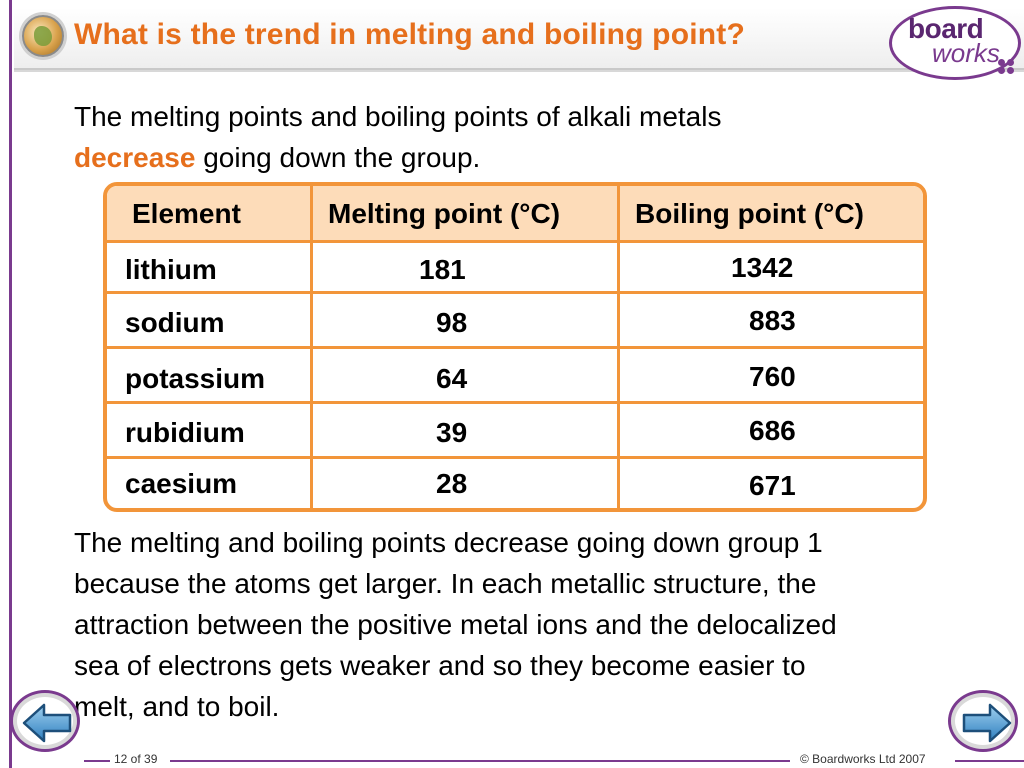 Image resolution: width=1024 pixels, height=768 pixels. I want to click on cell-element-potassium: potassium, so click(195, 378).